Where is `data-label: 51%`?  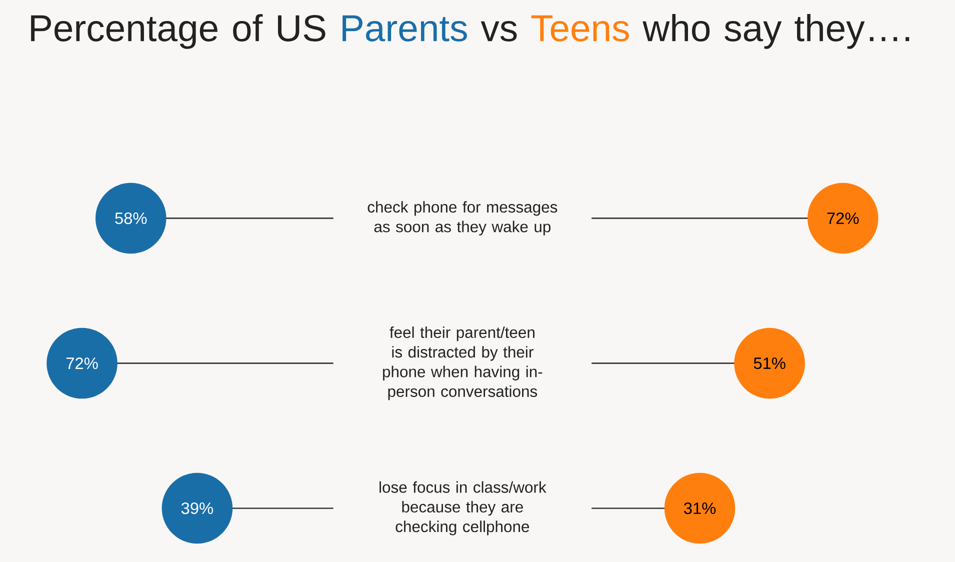 data-label: 51% is located at coordinates (770, 363).